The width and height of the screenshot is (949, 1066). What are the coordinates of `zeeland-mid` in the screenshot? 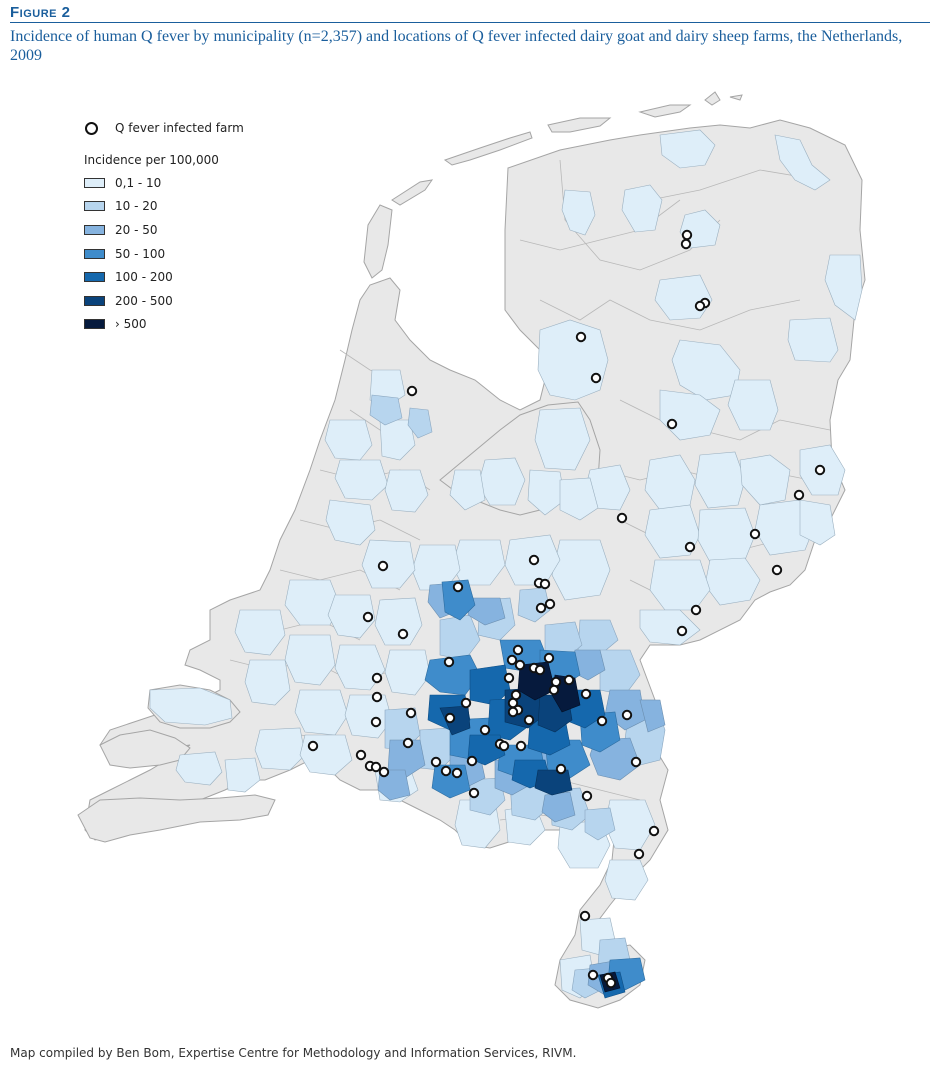 It's located at (145, 749).